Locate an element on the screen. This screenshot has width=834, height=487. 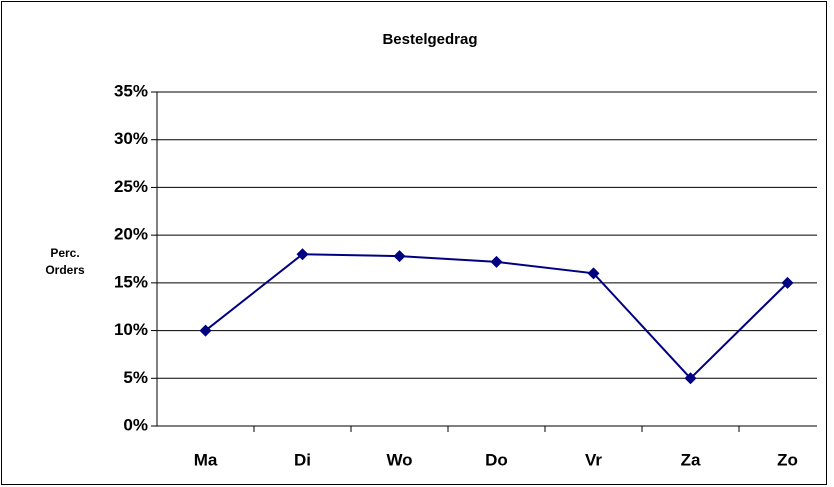
y-tick-label: 25% is located at coordinates (131, 186).